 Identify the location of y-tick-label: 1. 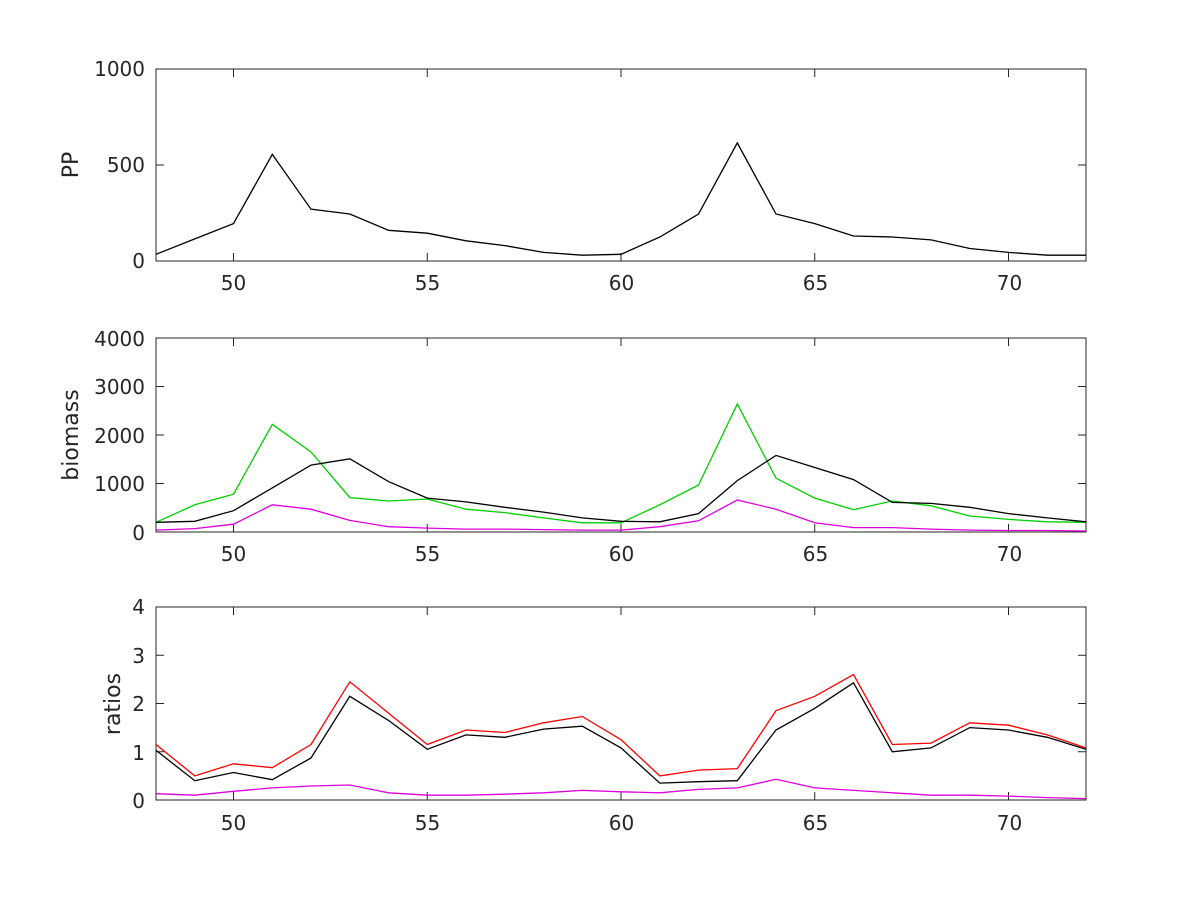
(138, 753).